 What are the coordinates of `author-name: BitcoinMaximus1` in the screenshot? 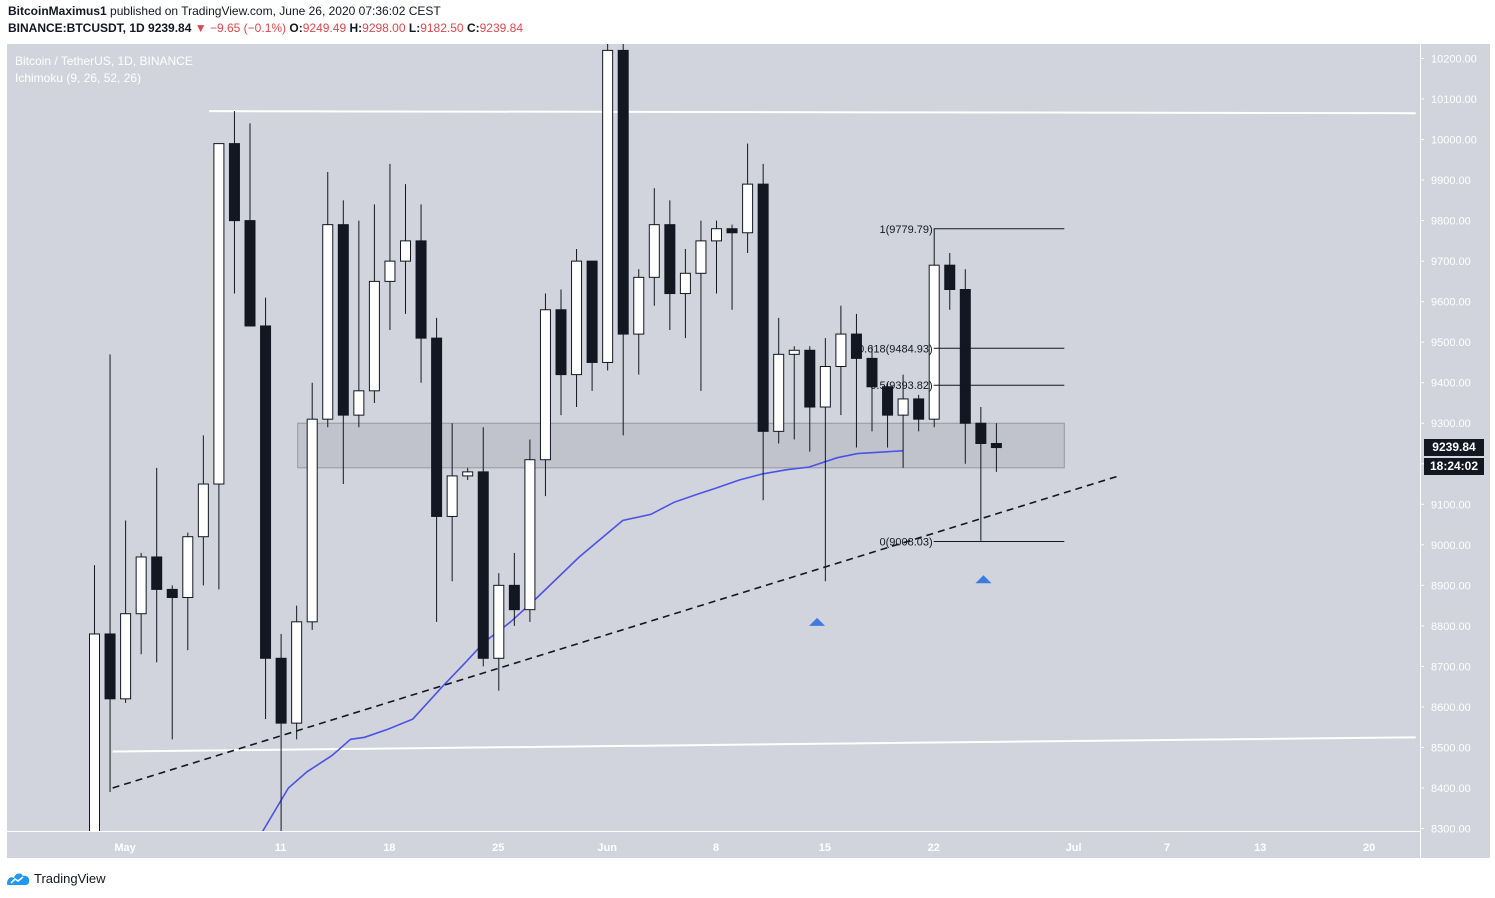 It's located at (57, 11).